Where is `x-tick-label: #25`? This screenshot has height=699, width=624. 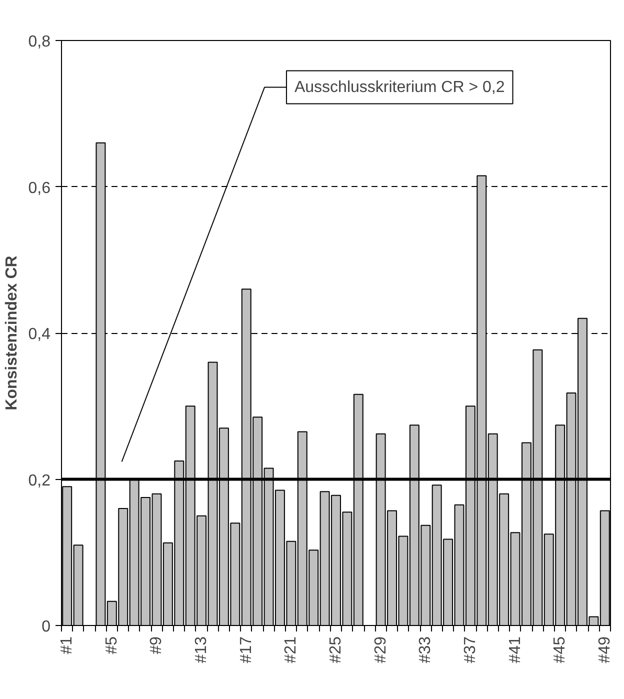 x-tick-label: #25 is located at coordinates (336, 650).